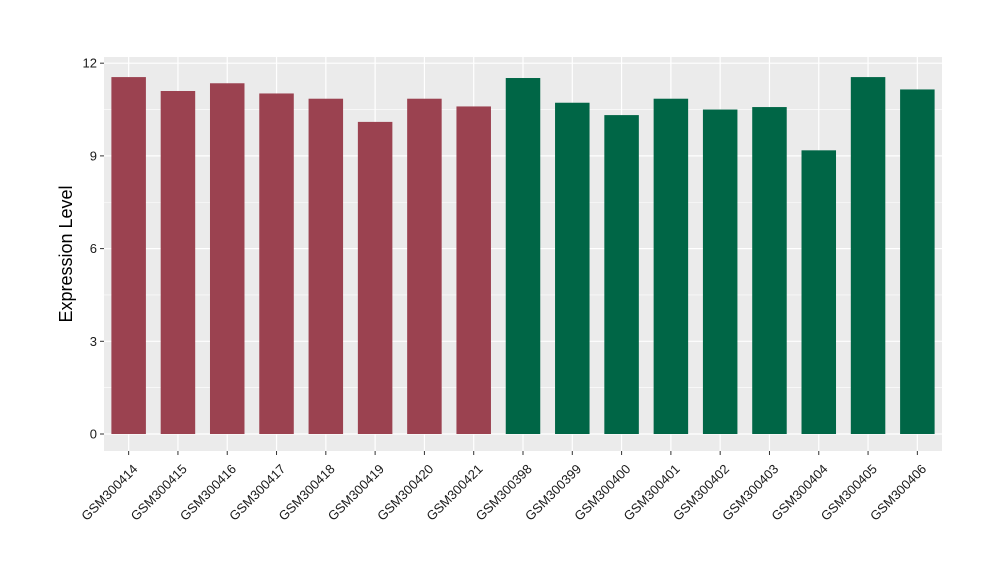  What do you see at coordinates (227, 259) in the screenshot?
I see `bar-GSM300416` at bounding box center [227, 259].